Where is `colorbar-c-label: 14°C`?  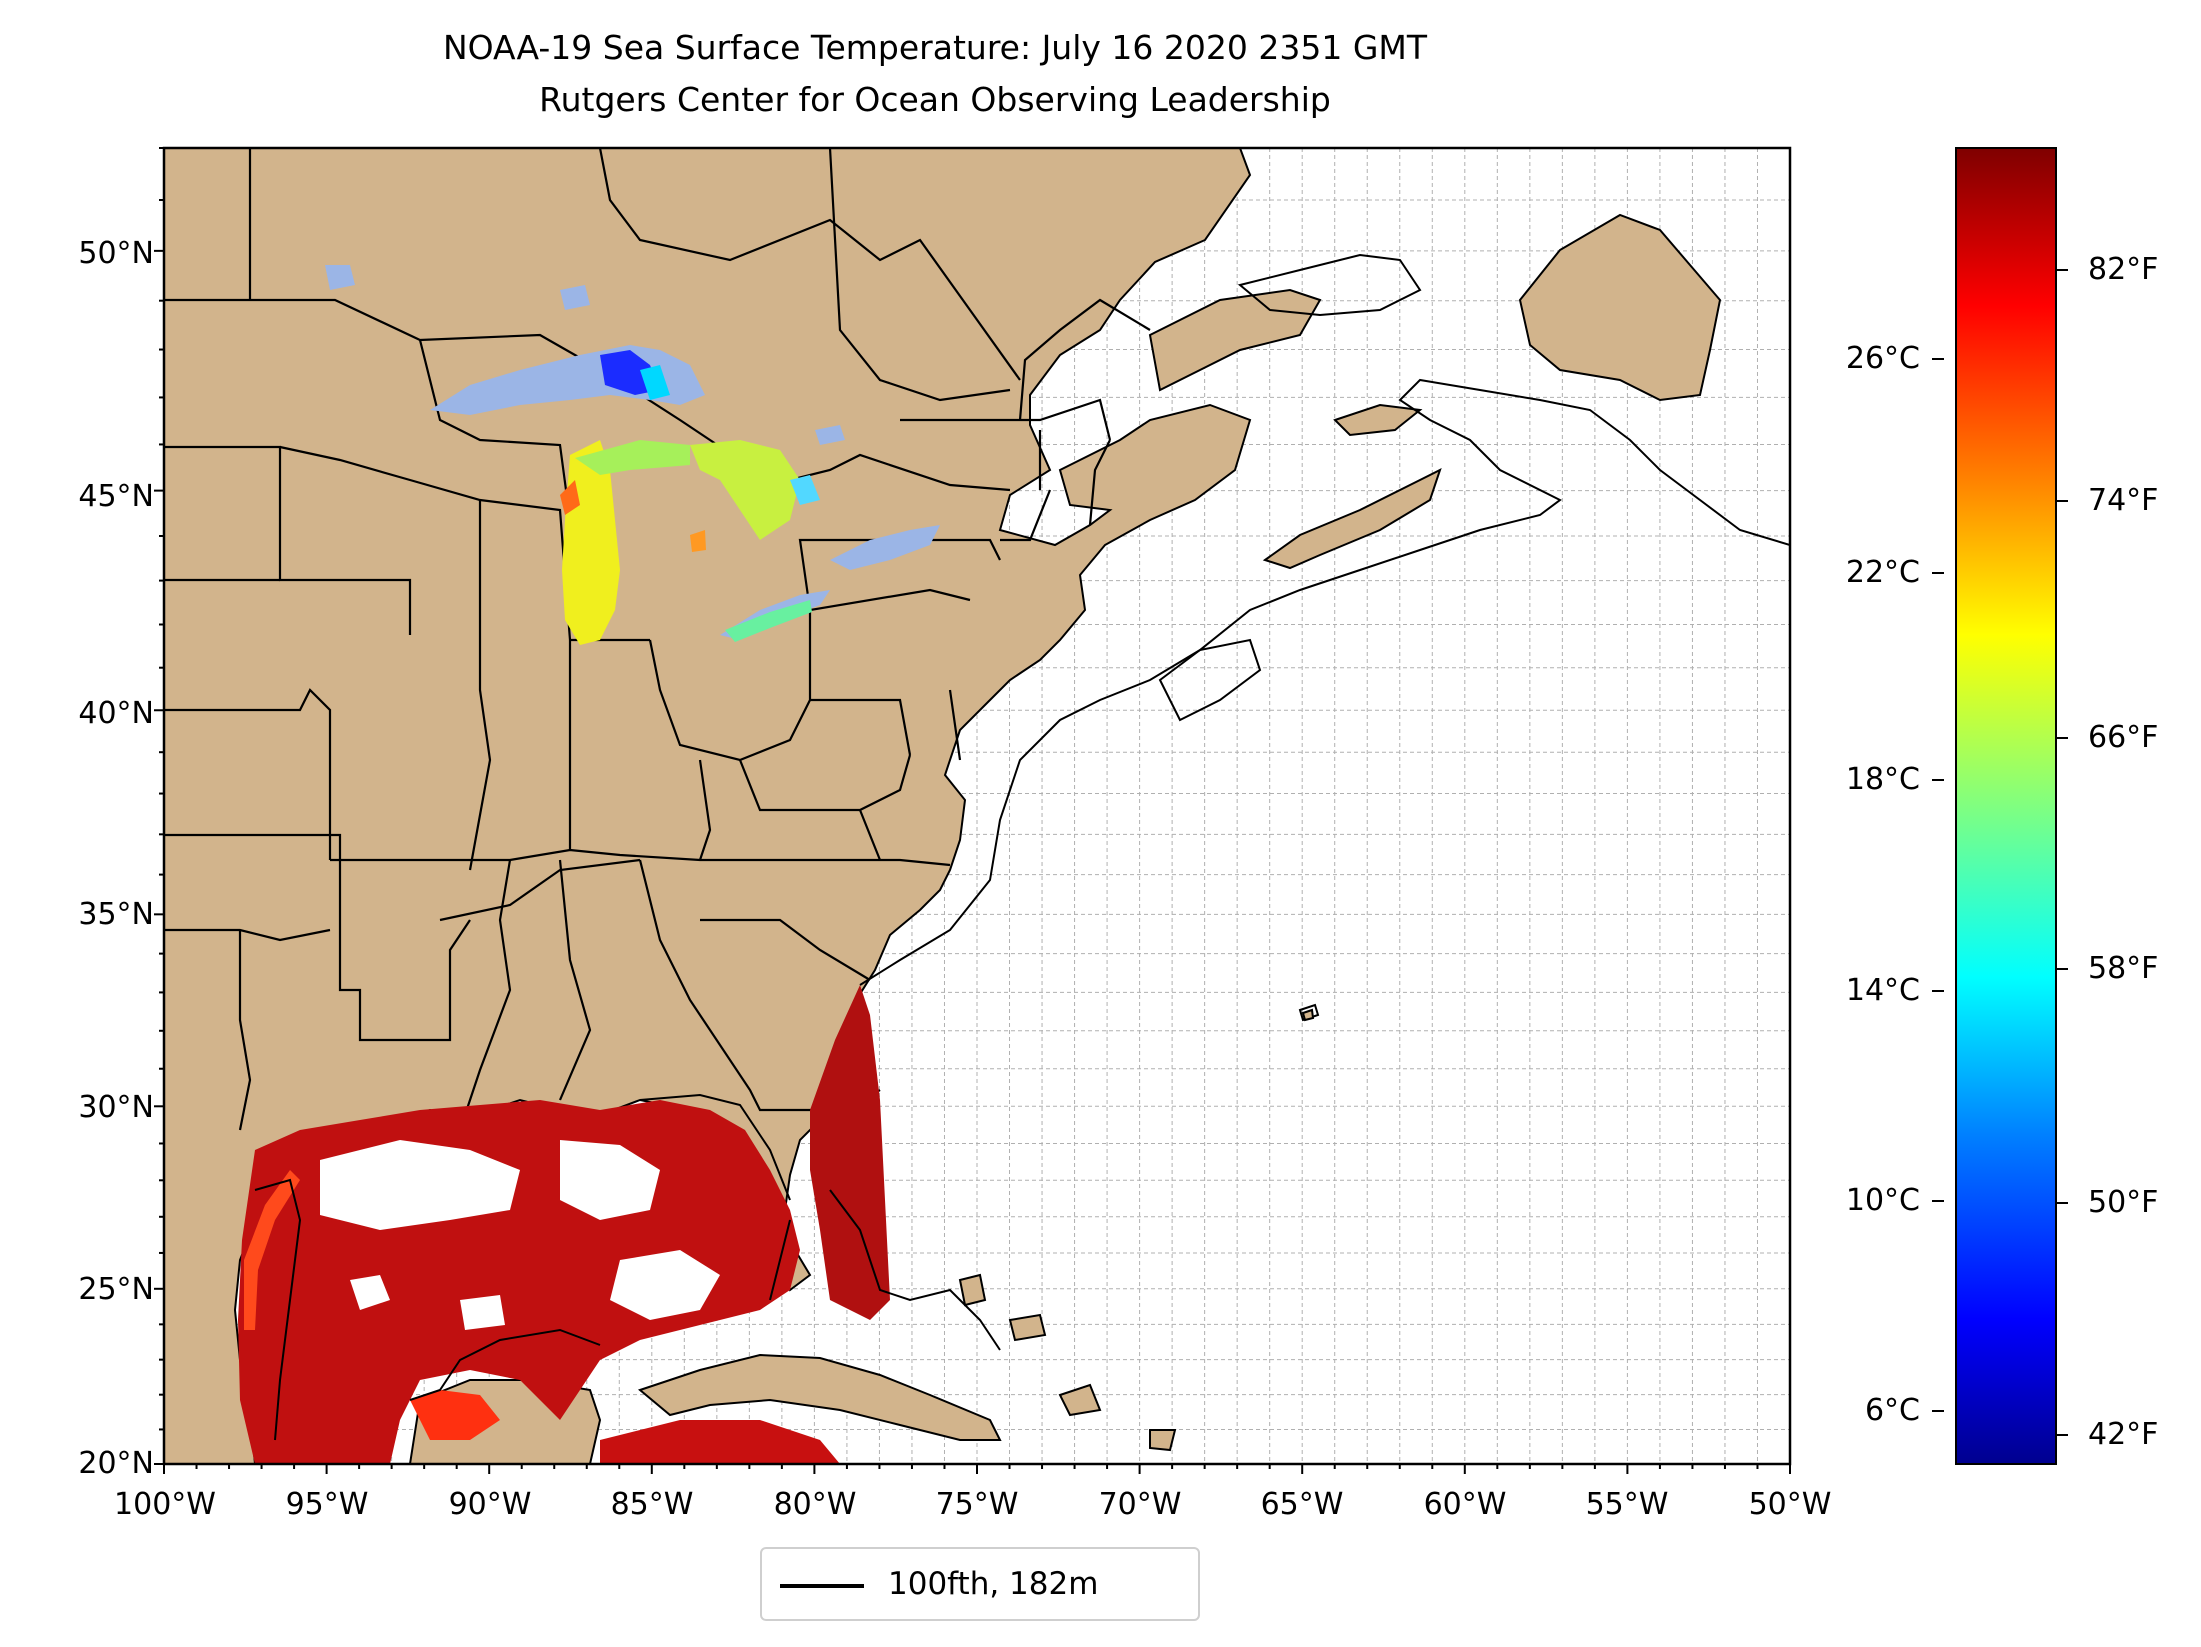 colorbar-c-label: 14°C is located at coordinates (1882, 990).